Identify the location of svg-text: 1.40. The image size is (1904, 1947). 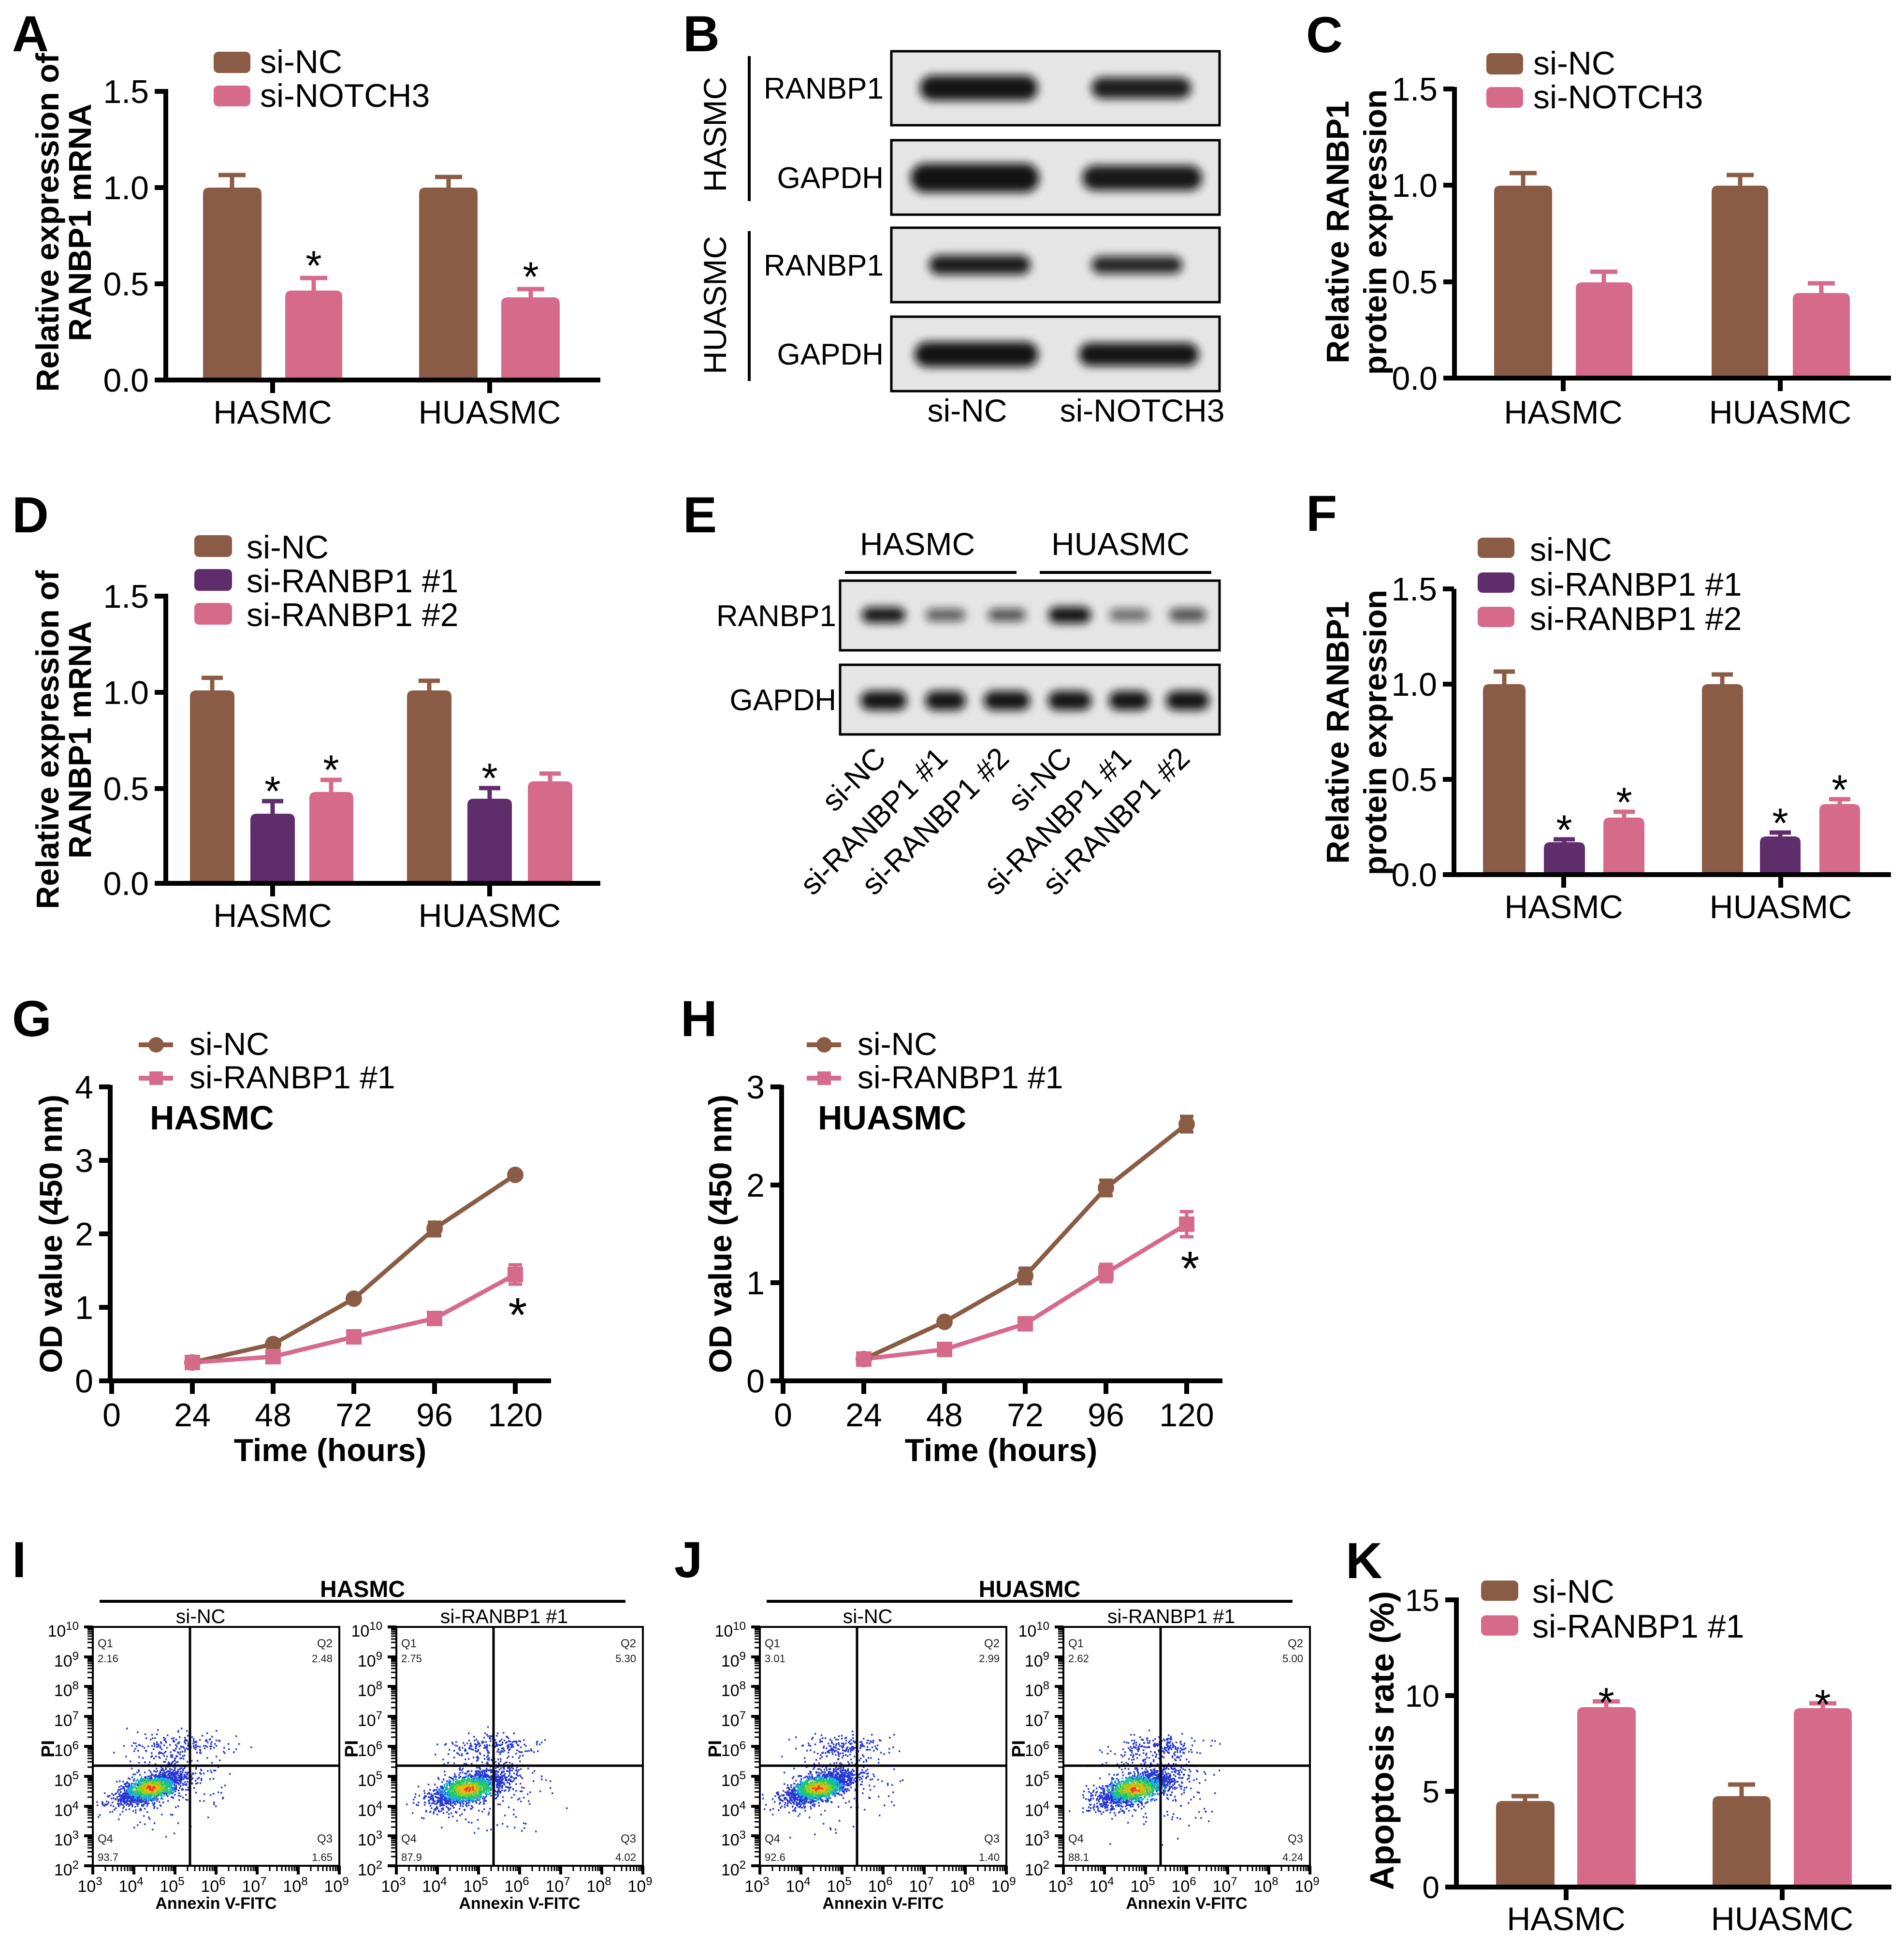
(989, 1857).